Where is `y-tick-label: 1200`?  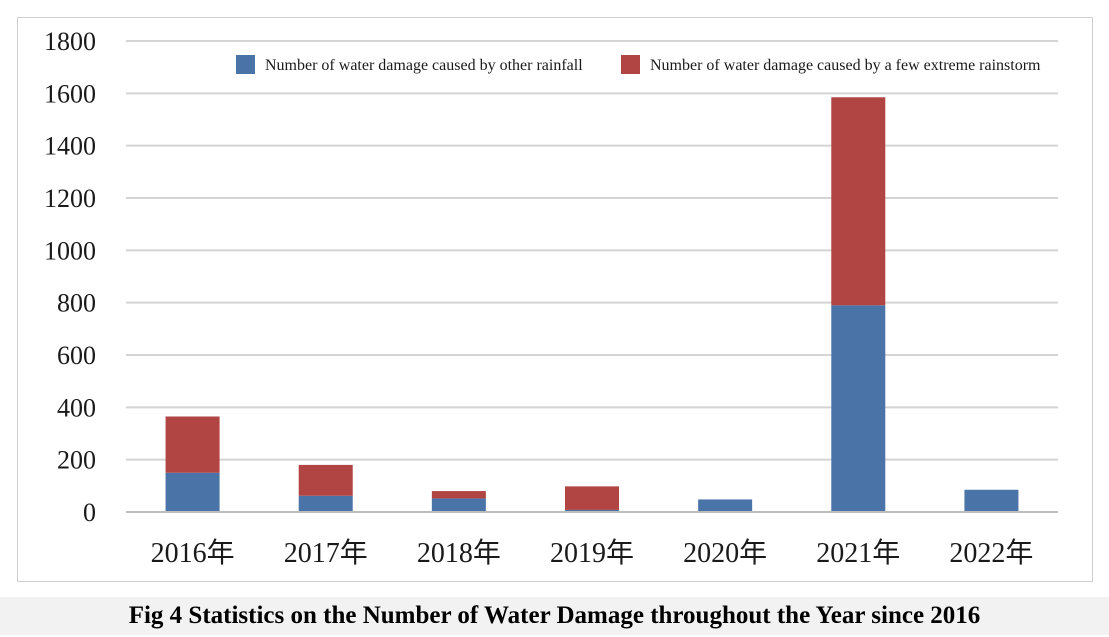
y-tick-label: 1200 is located at coordinates (70, 198).